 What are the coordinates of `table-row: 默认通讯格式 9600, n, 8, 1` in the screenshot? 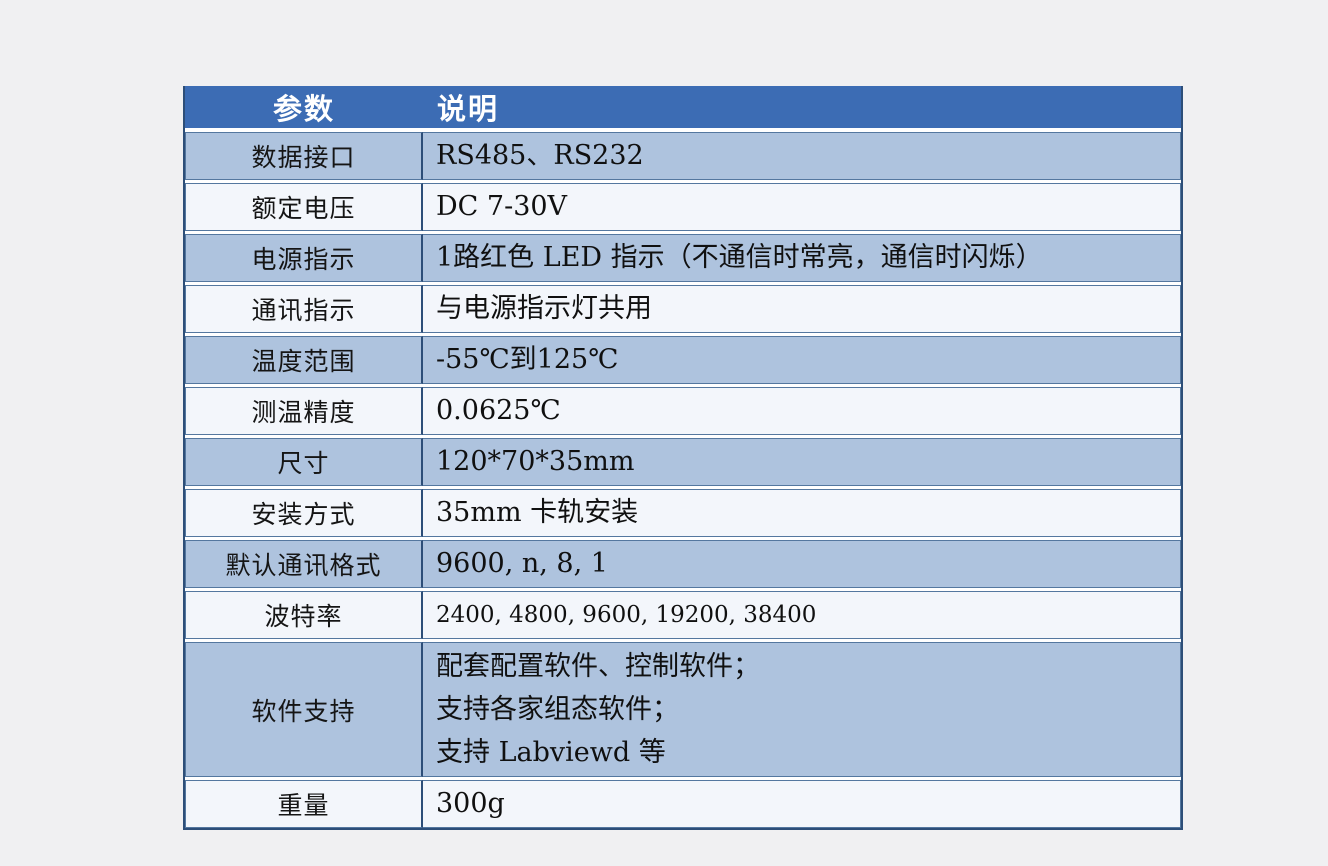 It's located at (683, 564).